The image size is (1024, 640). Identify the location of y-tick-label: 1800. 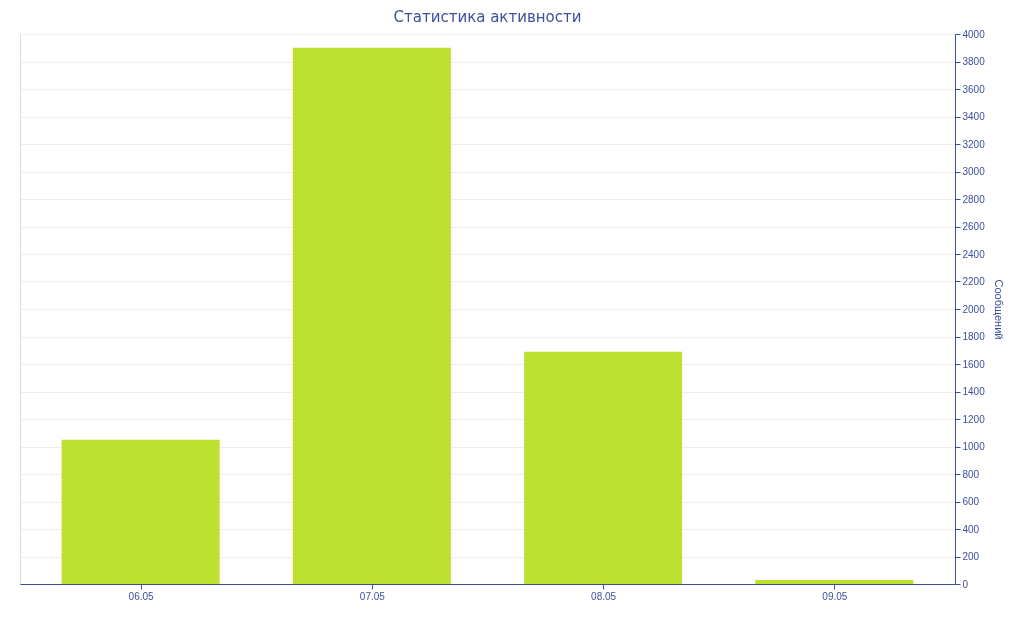
(974, 336).